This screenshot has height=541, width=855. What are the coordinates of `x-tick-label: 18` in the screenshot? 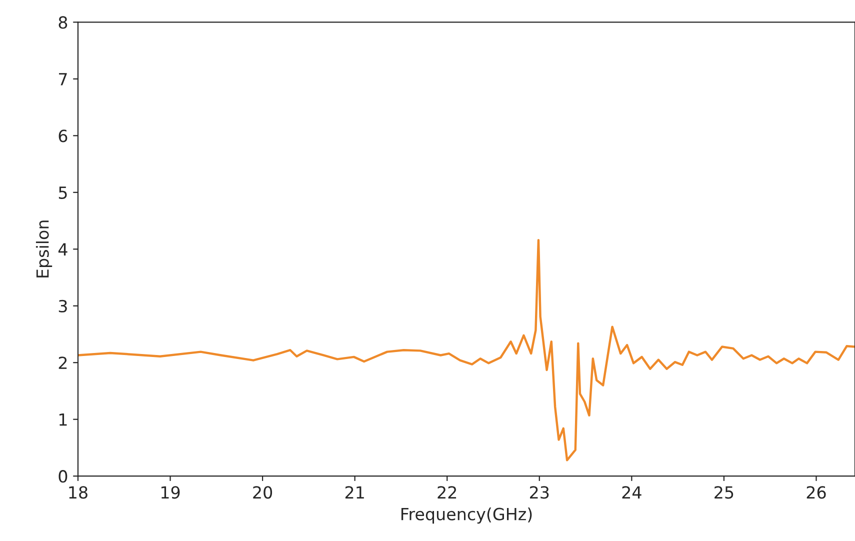 It's located at (78, 492).